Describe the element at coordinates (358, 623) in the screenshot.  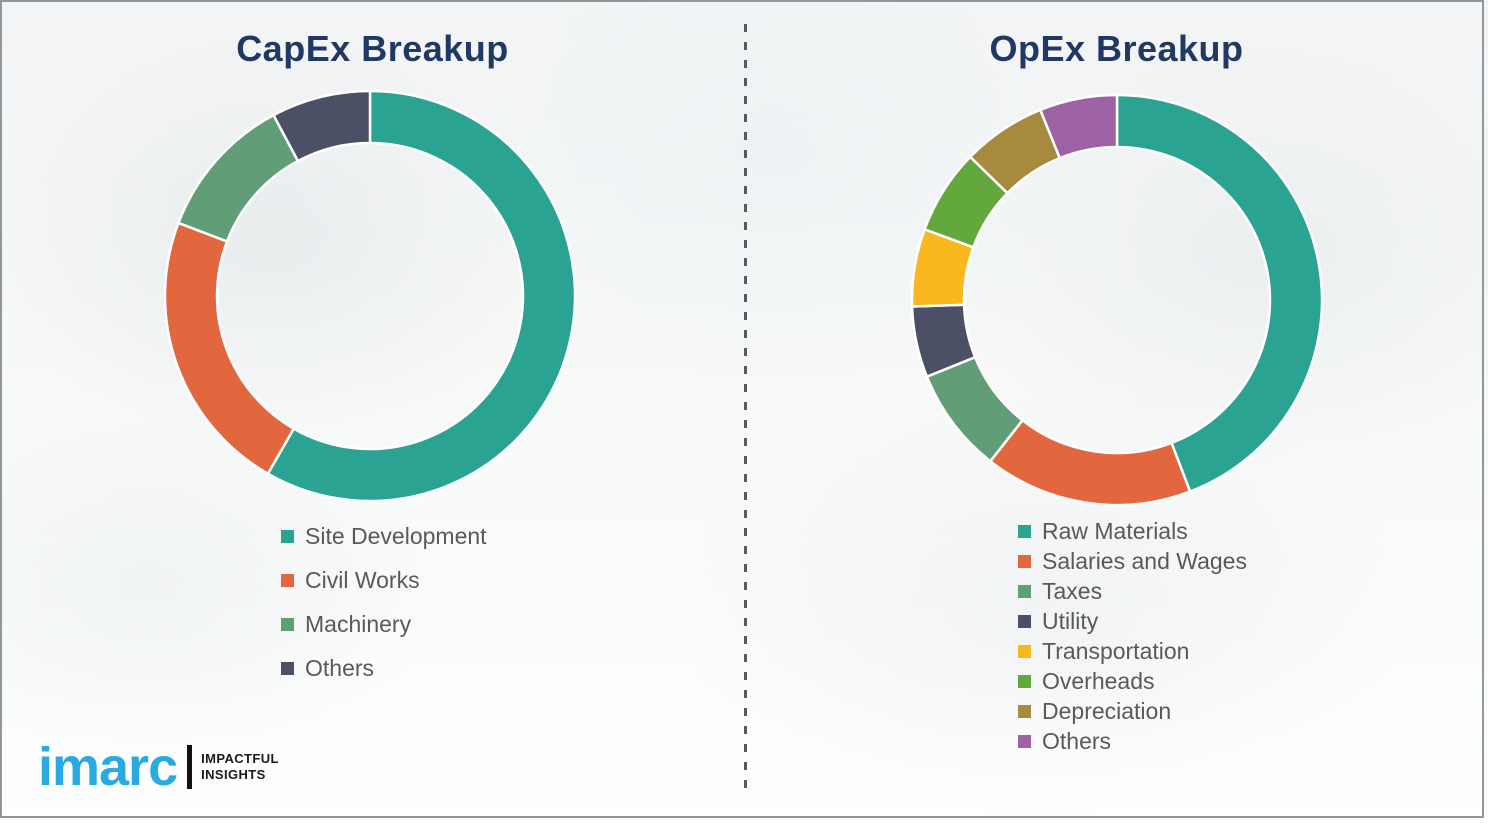
I see `legend-label: Machinery` at that location.